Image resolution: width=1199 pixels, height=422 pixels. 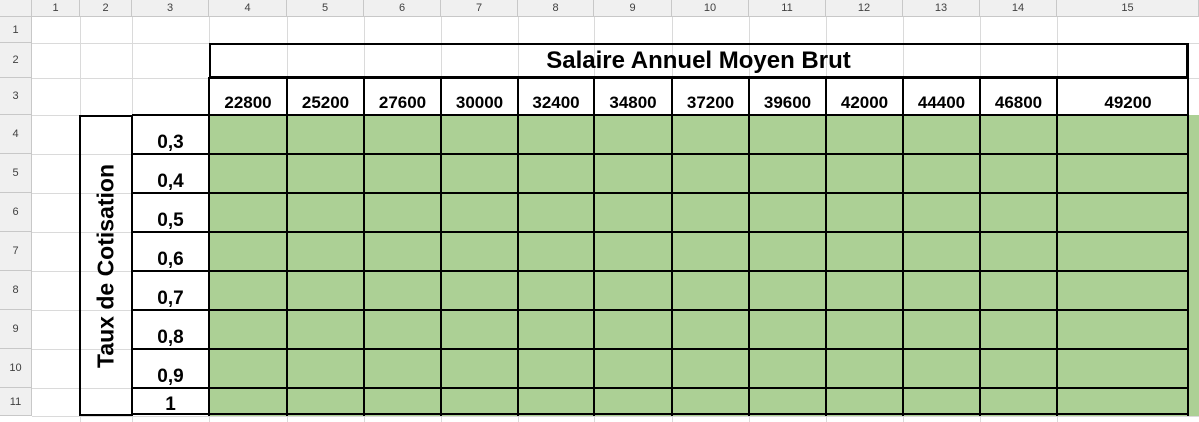 I want to click on column-header: 2, so click(x=106, y=8).